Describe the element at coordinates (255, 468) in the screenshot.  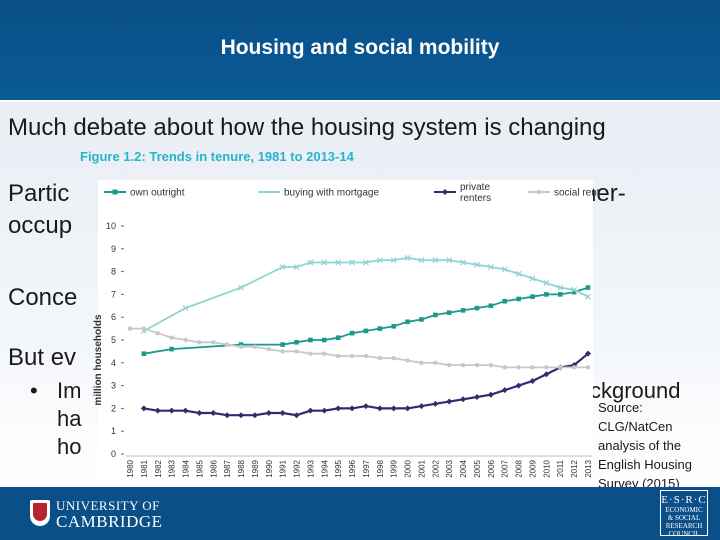
I see `x-tick-label: 1989` at that location.